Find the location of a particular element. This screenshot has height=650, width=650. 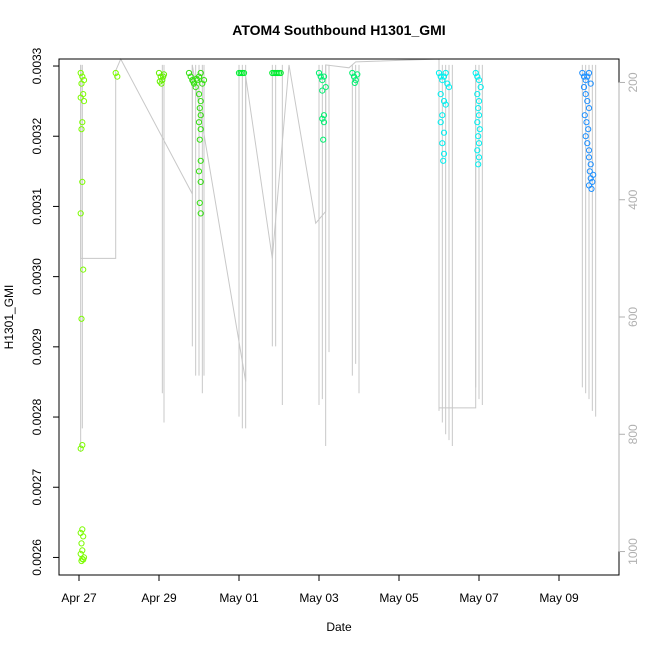

x-tick-label: May 07 is located at coordinates (479, 598).